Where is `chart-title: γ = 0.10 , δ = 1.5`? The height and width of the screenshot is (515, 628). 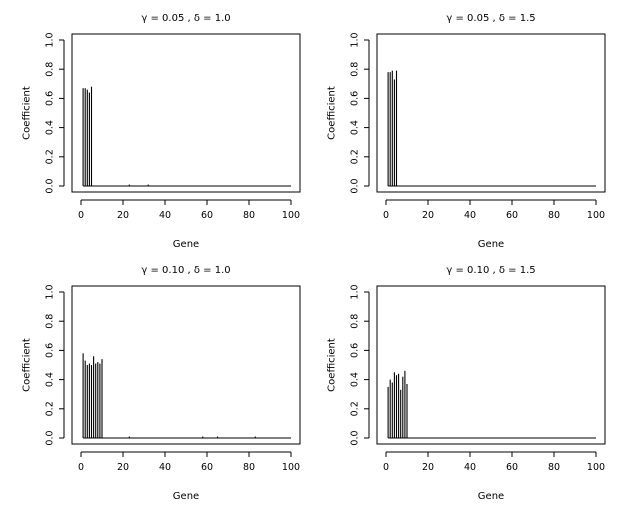 chart-title: γ = 0.10 , δ = 1.5 is located at coordinates (490, 270).